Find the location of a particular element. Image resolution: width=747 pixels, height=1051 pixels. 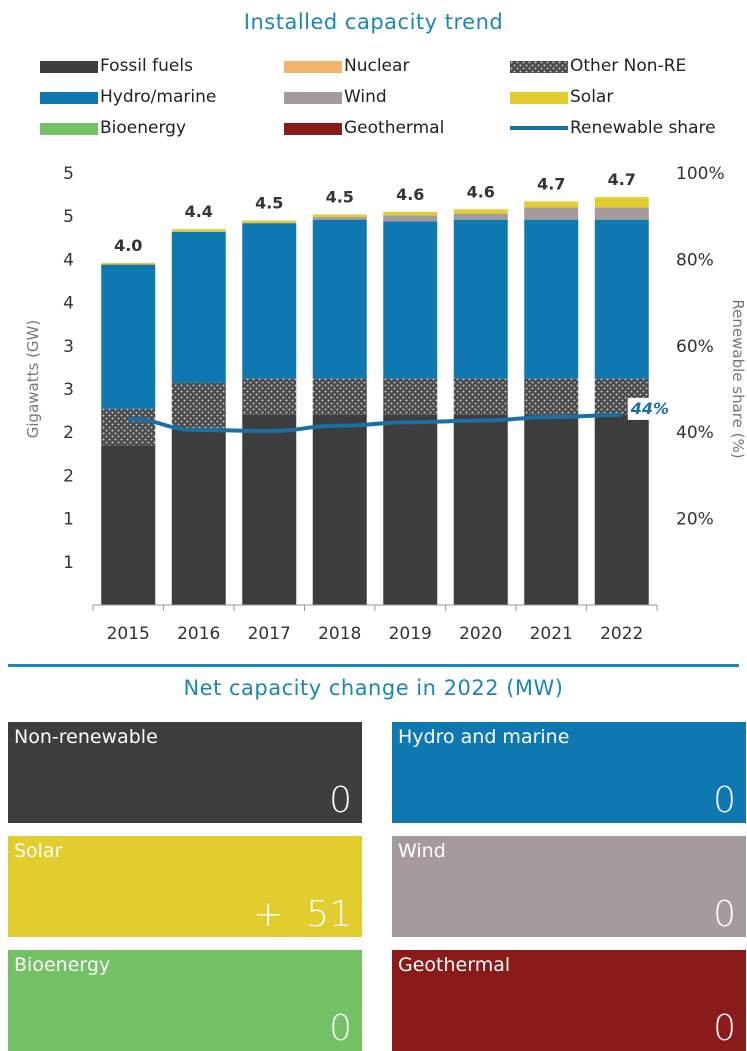

legend-item-wind: Wind is located at coordinates (335, 97).